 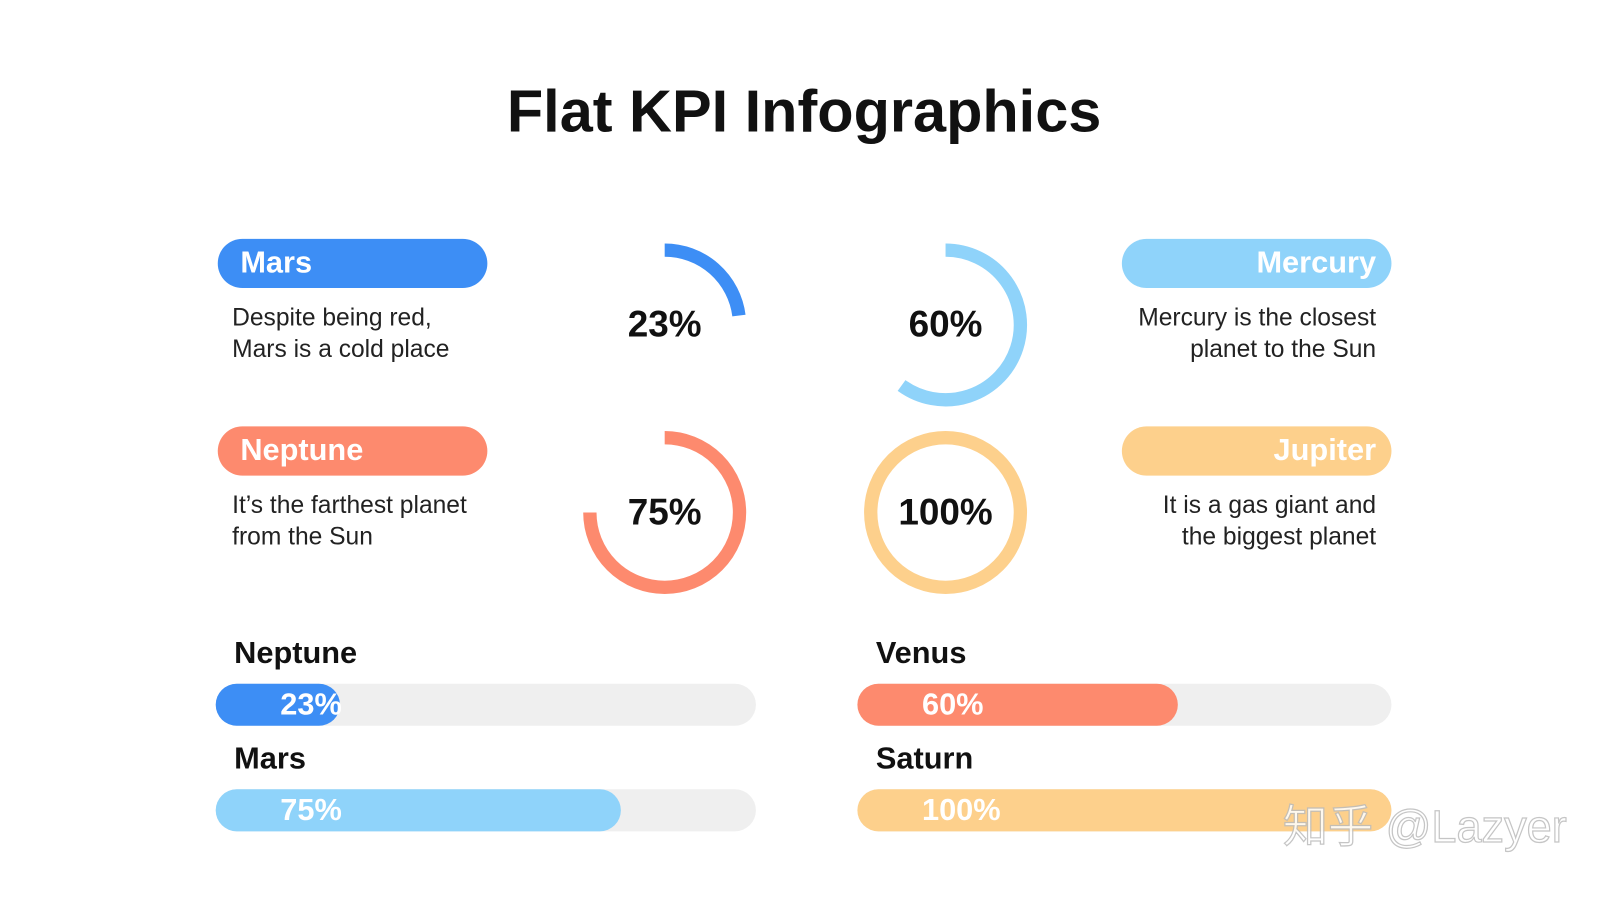 I want to click on title: Flat KPI Infographics, so click(x=804, y=111).